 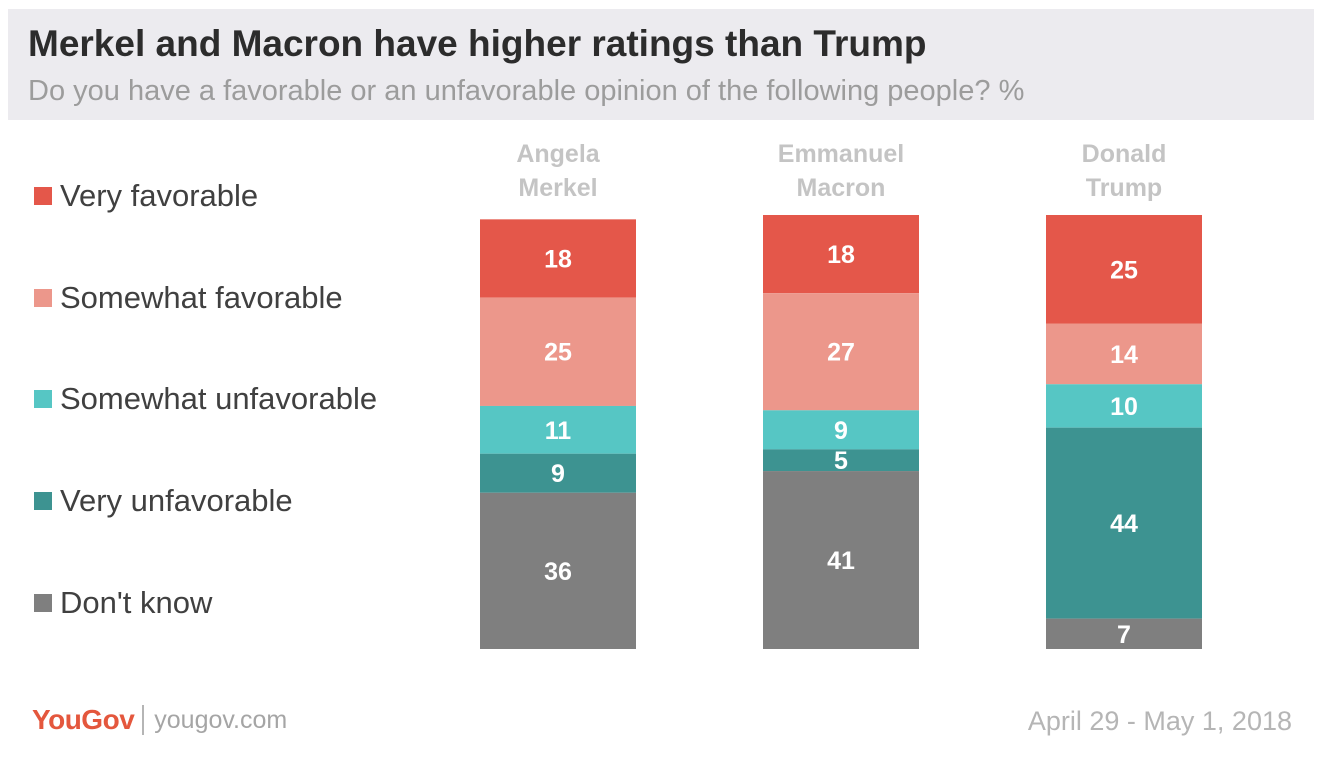 What do you see at coordinates (136, 602) in the screenshot?
I see `legend-label: Don't know` at bounding box center [136, 602].